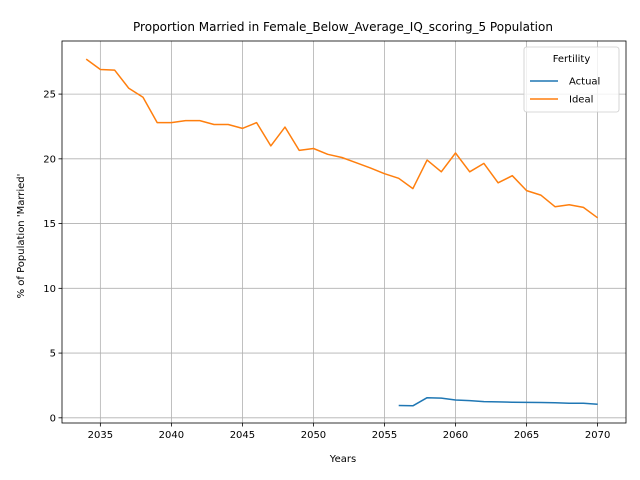  Describe the element at coordinates (53, 354) in the screenshot. I see `y-tick-label: 5` at that location.